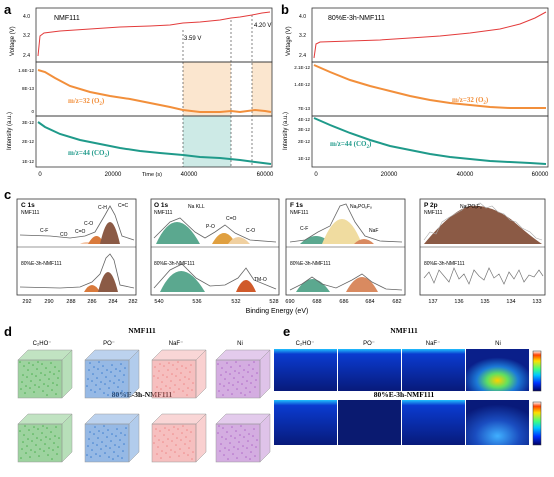 The height and width of the screenshot is (477, 554). What do you see at coordinates (215, 276) in the screenshot?
I see `o1s-envelope-bot` at bounding box center [215, 276].